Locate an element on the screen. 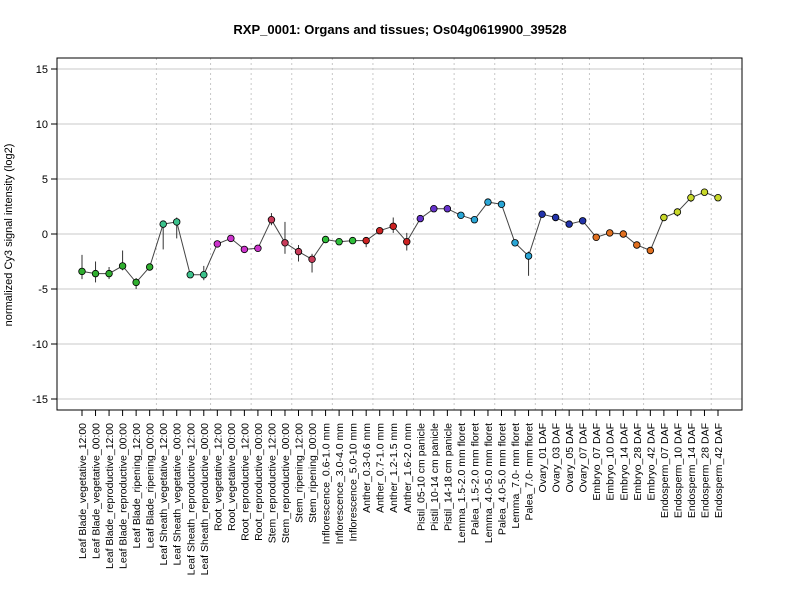 The width and height of the screenshot is (800, 600). x-category-label: Embryo_28 DAF is located at coordinates (638, 462).